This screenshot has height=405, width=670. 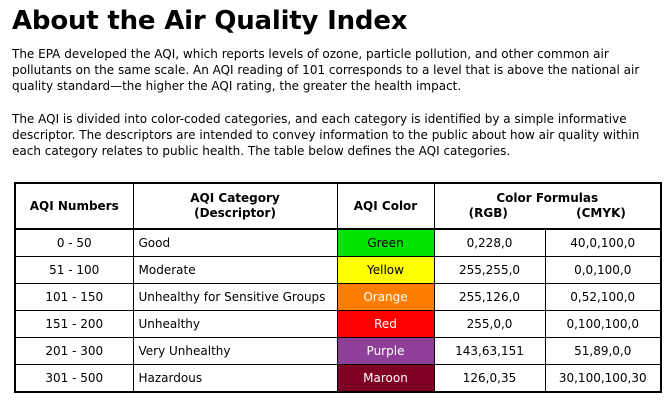 What do you see at coordinates (489, 378) in the screenshot?
I see `aqi-rgb-cell: 126,0,35` at bounding box center [489, 378].